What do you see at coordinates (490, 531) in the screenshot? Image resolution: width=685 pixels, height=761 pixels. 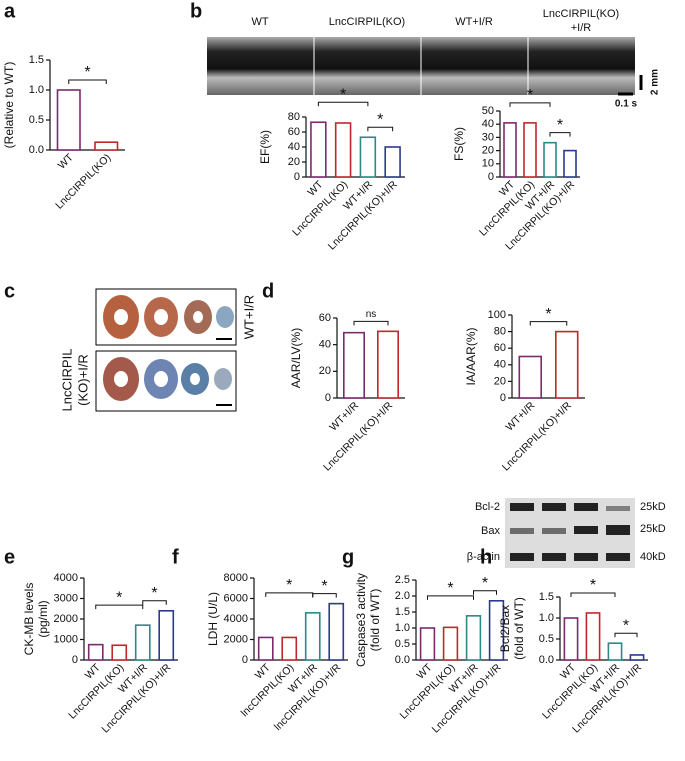 I see `blot-label: Bax` at bounding box center [490, 531].